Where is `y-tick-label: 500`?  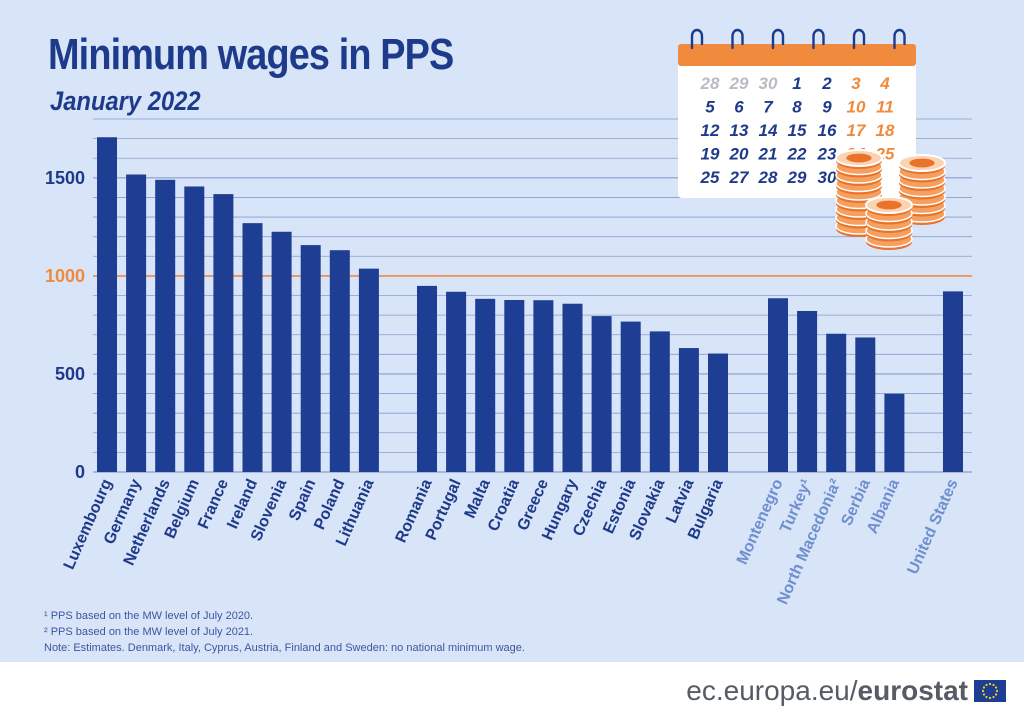
y-tick-label: 500 is located at coordinates (70, 374).